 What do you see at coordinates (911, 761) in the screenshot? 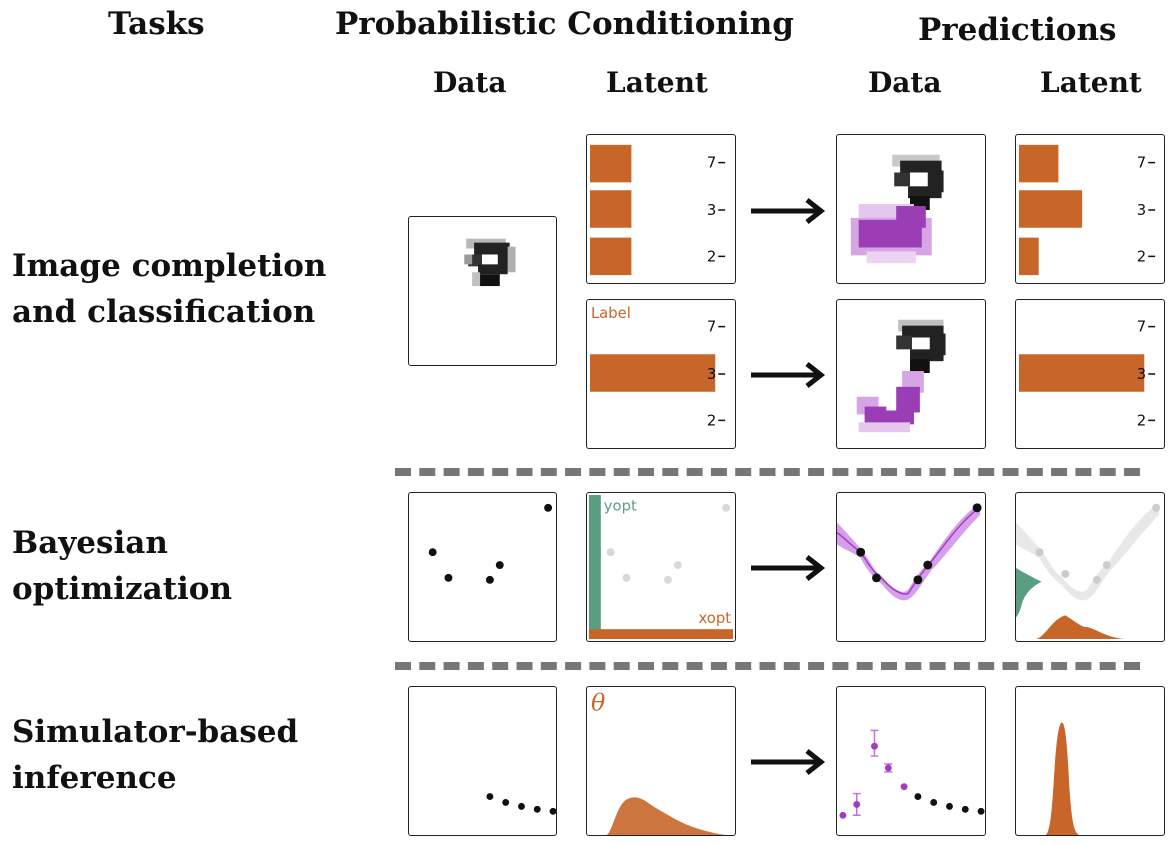
I see `panel-sbi-prediction` at bounding box center [911, 761].